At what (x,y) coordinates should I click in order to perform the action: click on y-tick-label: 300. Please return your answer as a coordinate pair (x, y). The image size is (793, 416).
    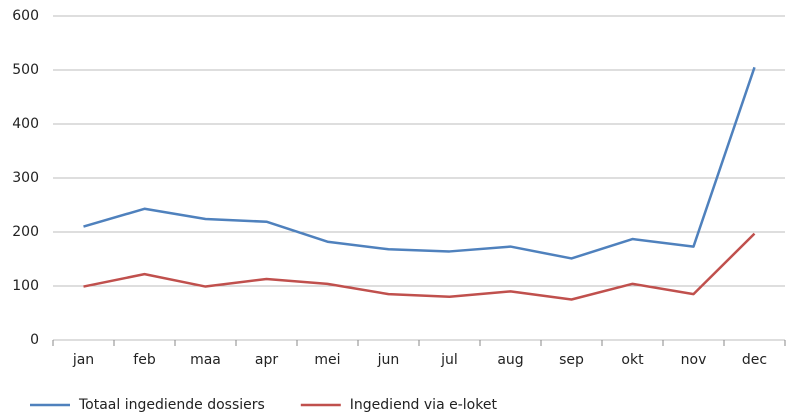
    Looking at the image, I should click on (25, 178).